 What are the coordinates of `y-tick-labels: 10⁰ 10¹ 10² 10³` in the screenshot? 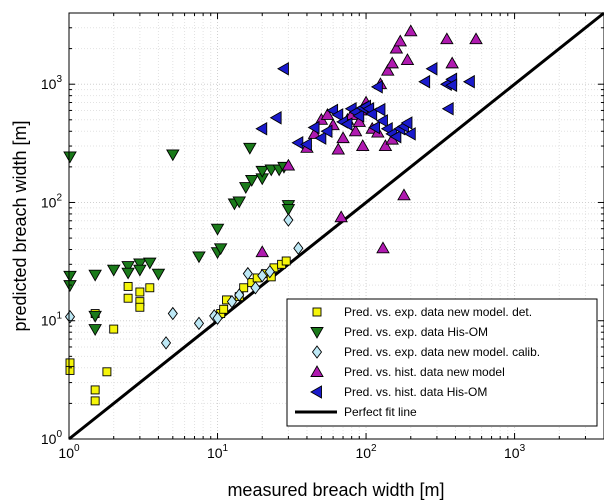 It's located at (52, 260).